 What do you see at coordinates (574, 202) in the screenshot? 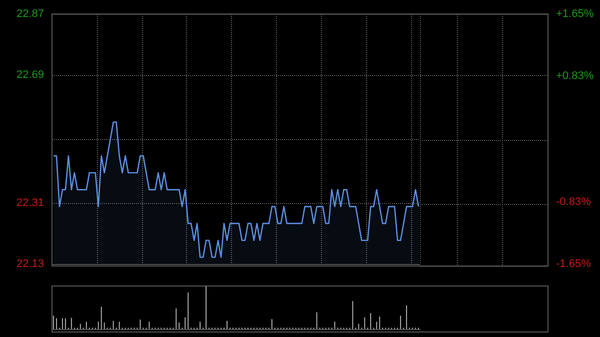
I see `y2-tick-label: -0.83%` at bounding box center [574, 202].